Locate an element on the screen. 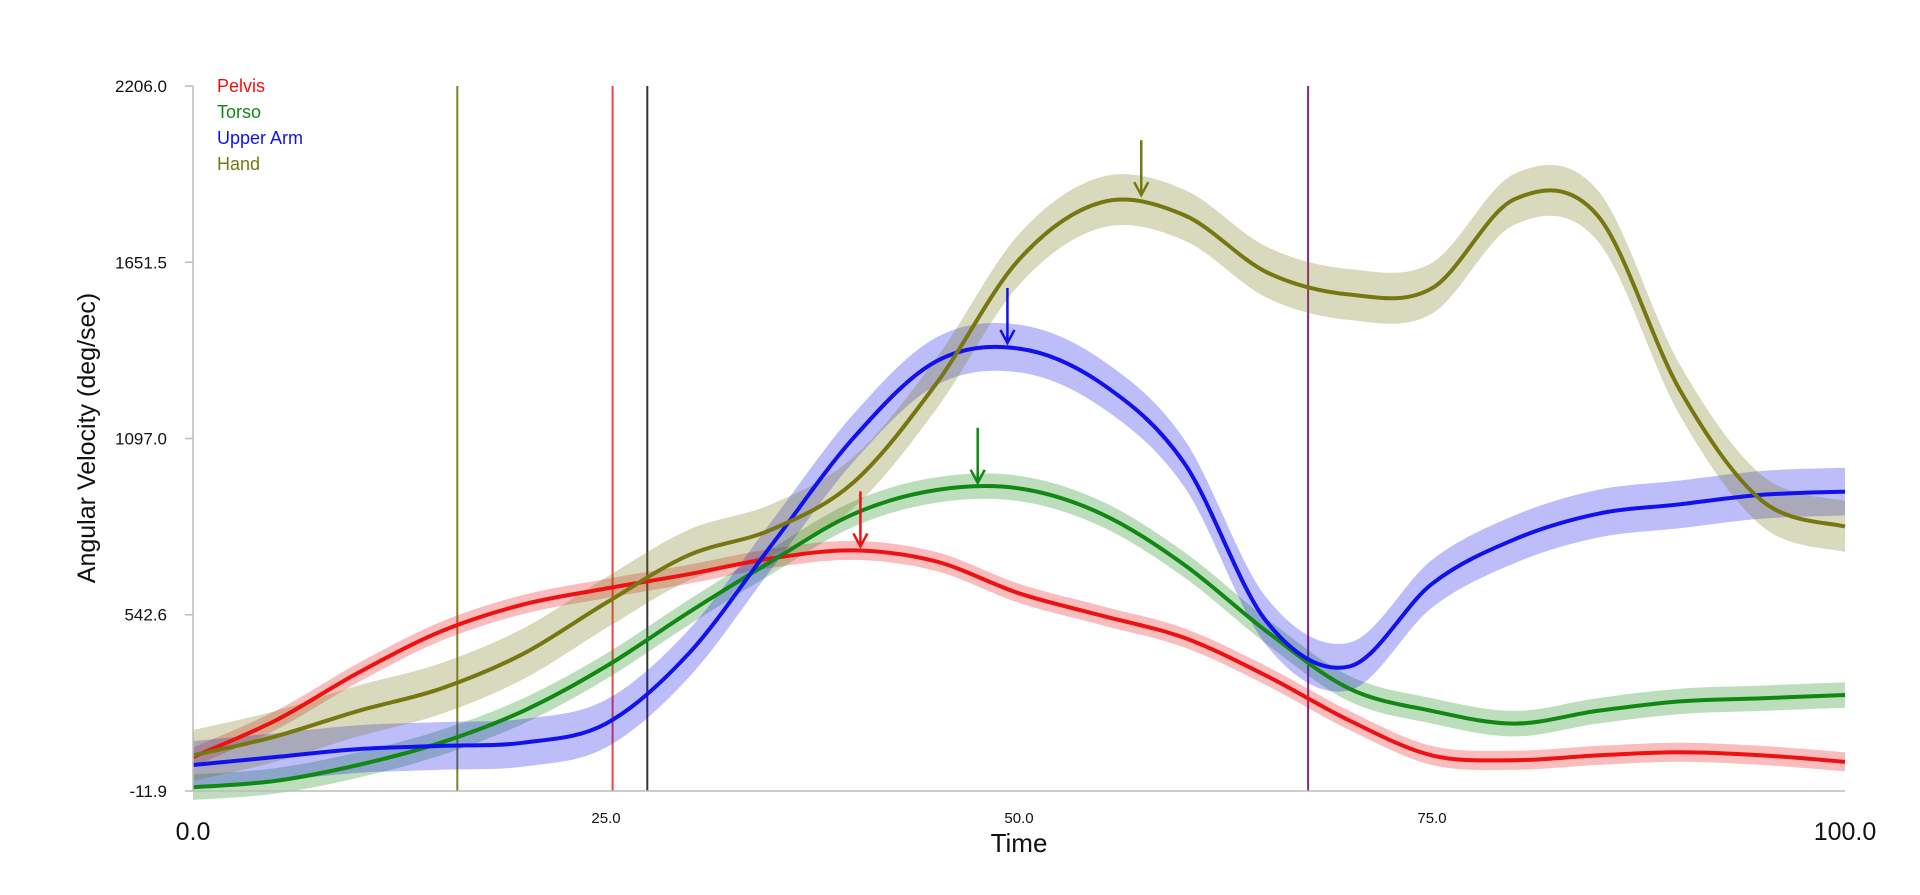 This screenshot has height=895, width=1920. peak-arrow-upper-arm is located at coordinates (1007, 316).